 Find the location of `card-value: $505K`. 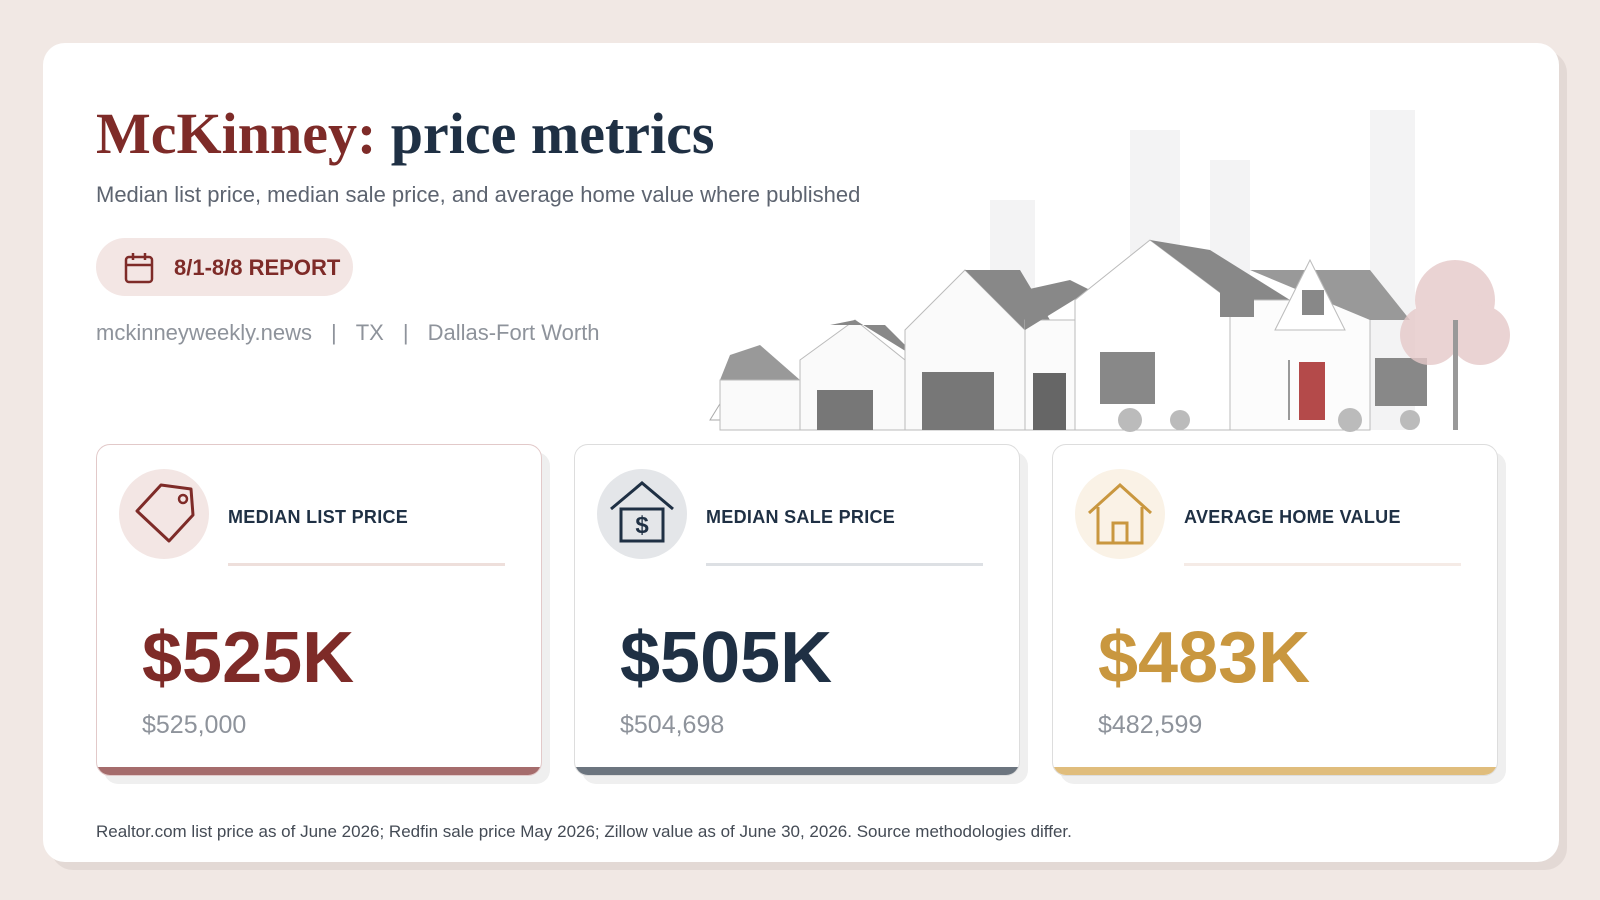

card-value: $505K is located at coordinates (726, 658).